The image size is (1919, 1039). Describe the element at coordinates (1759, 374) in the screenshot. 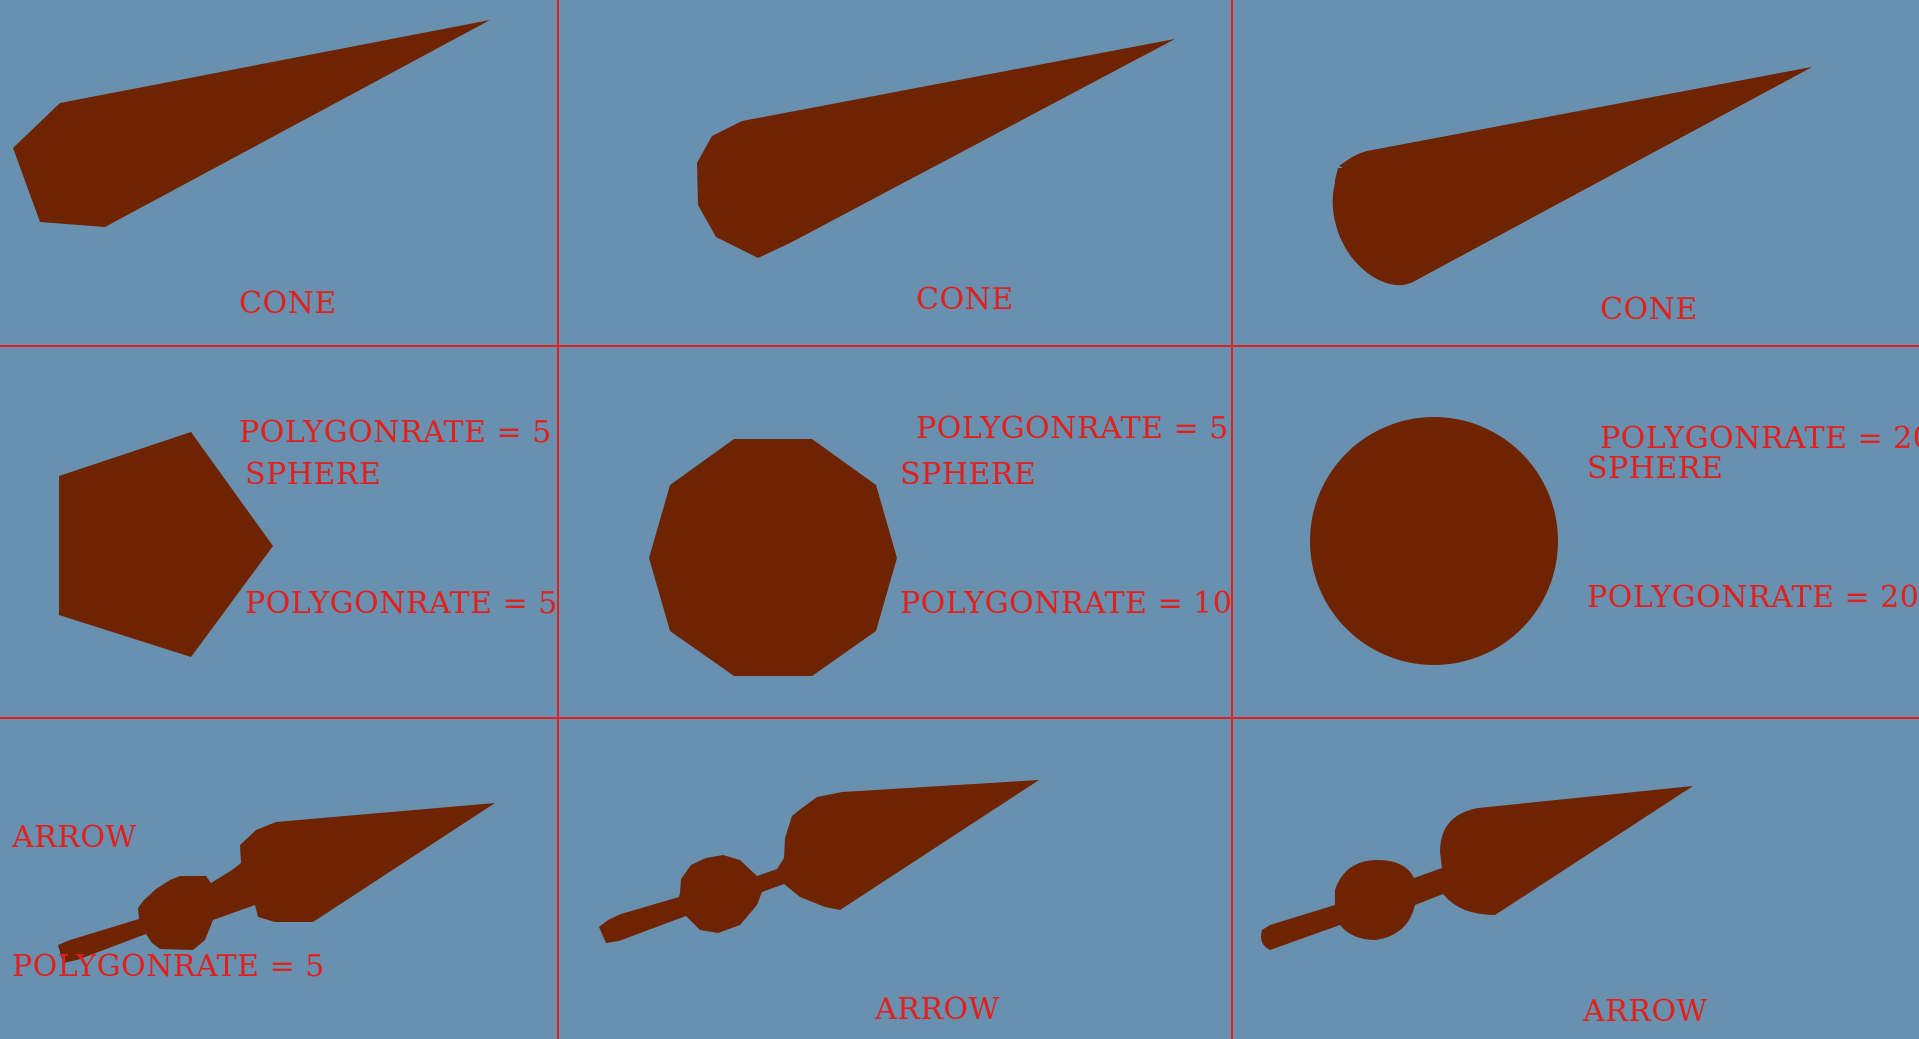

I see `panel-3-label: CONE POLYGONRATE = 20` at that location.